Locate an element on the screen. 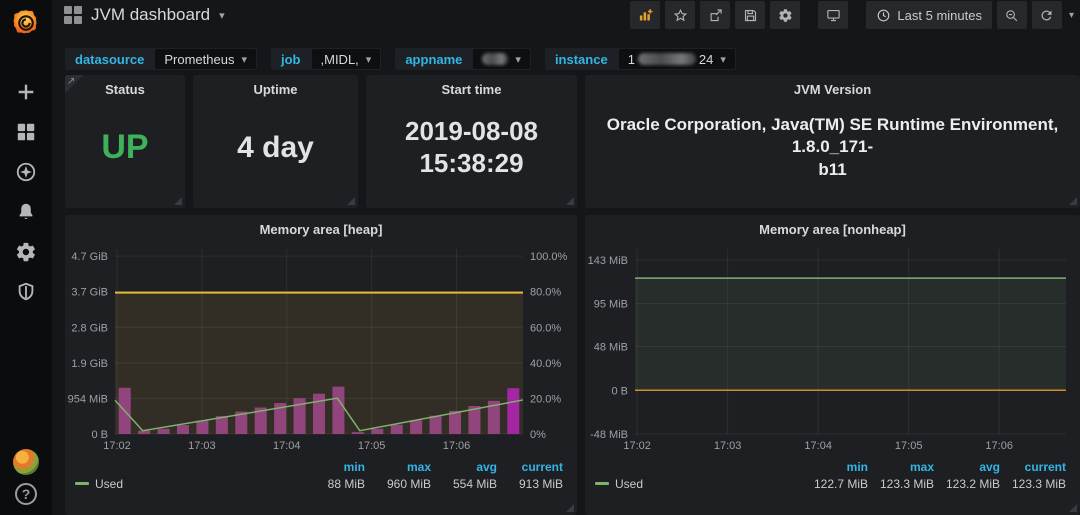 Image resolution: width=1080 pixels, height=515 pixels. cycle-view-button is located at coordinates (833, 15).